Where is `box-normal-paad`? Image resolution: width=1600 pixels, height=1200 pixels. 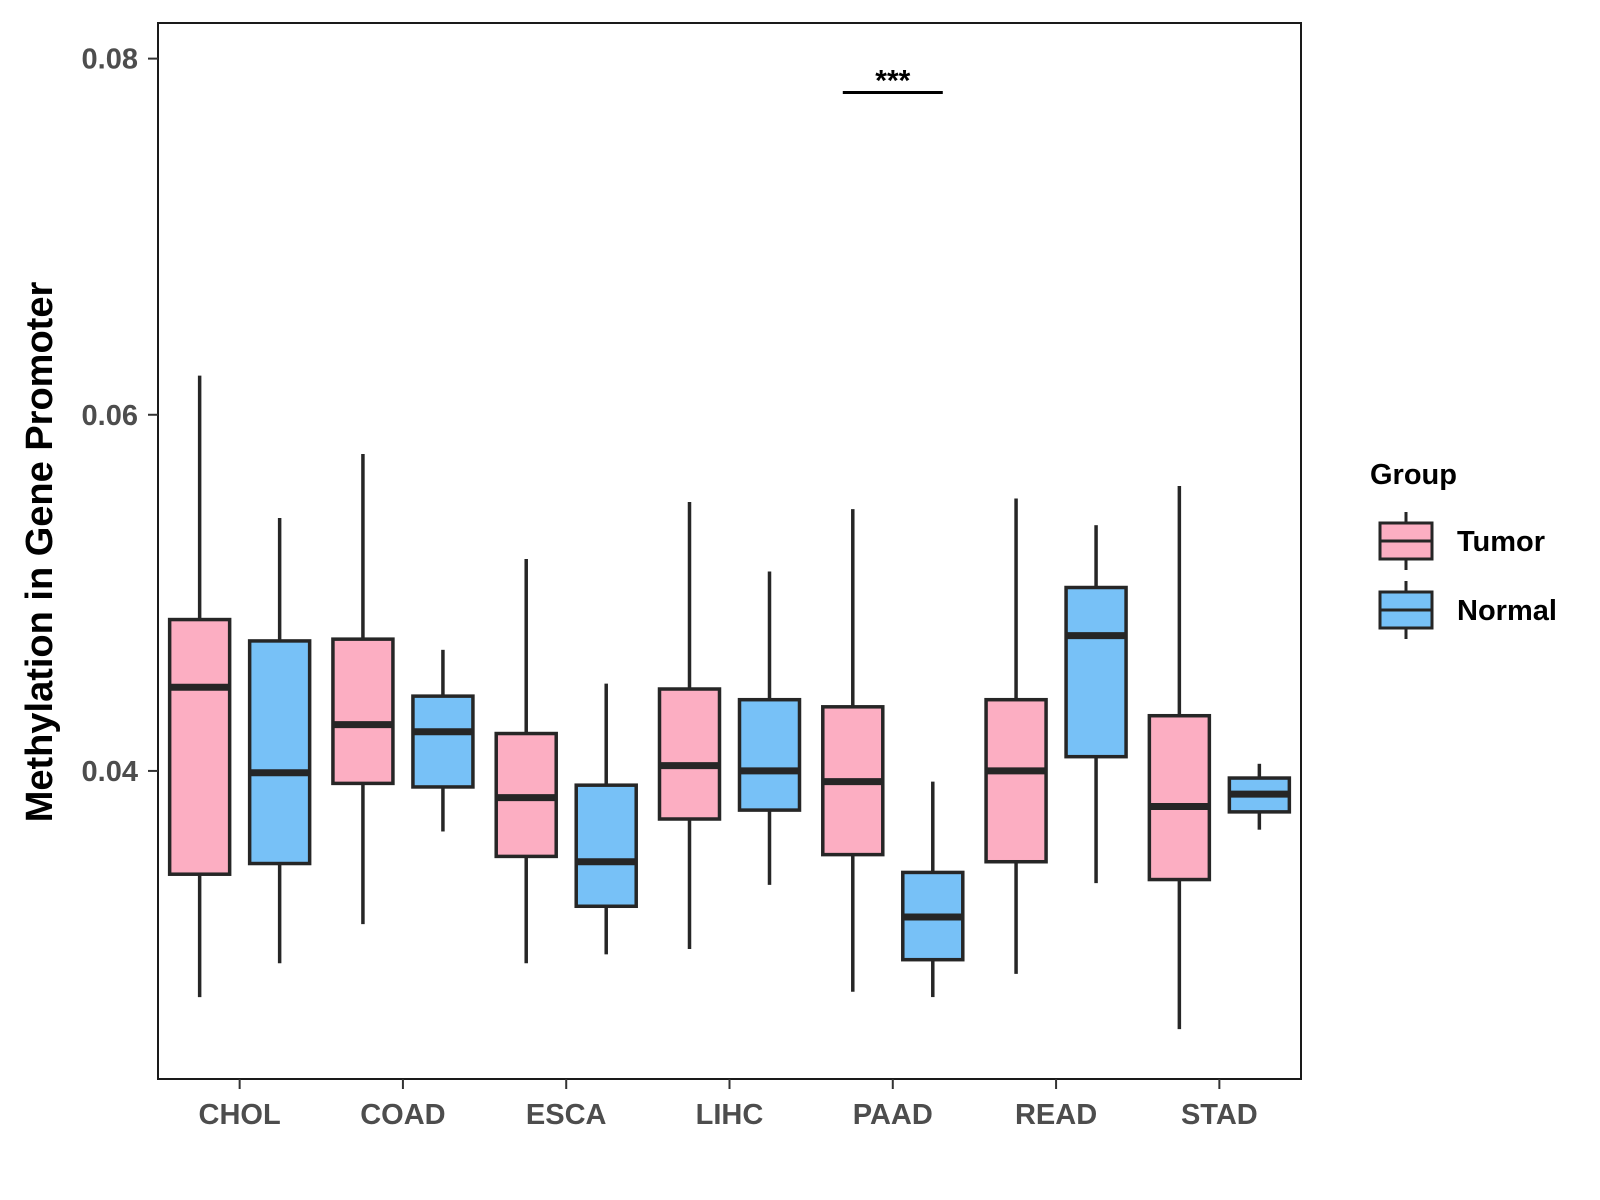 box-normal-paad is located at coordinates (933, 889).